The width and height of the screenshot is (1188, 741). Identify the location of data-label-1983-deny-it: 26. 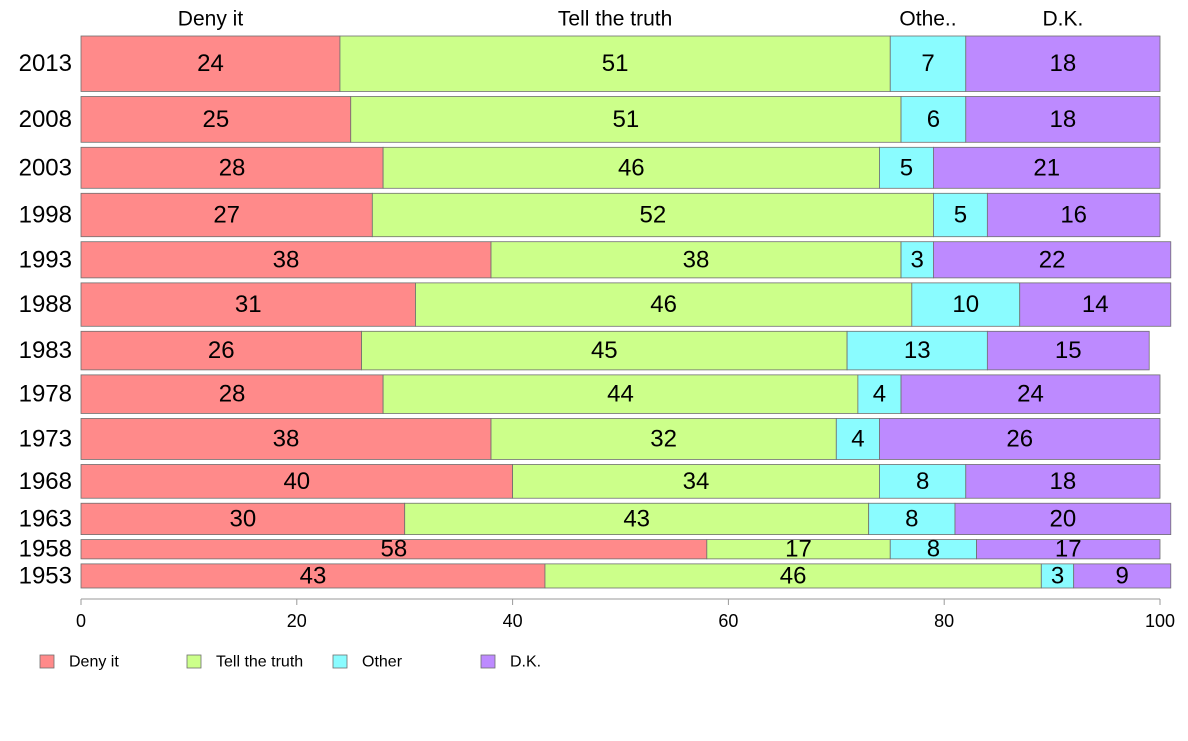
(221, 350).